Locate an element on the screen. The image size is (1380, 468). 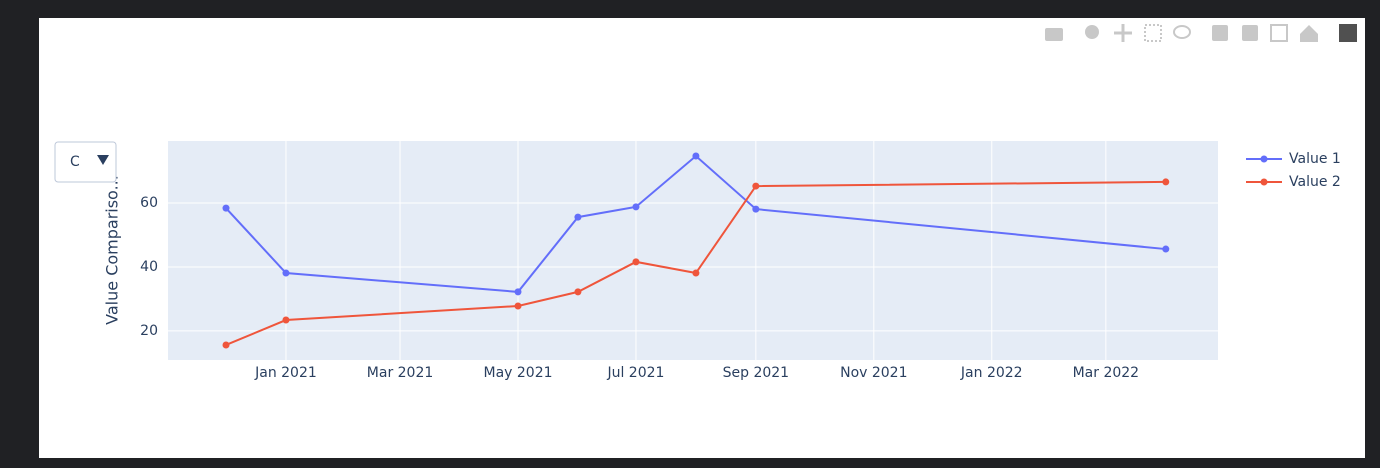
x-tick-label: Jul 2021 is located at coordinates (635, 373).